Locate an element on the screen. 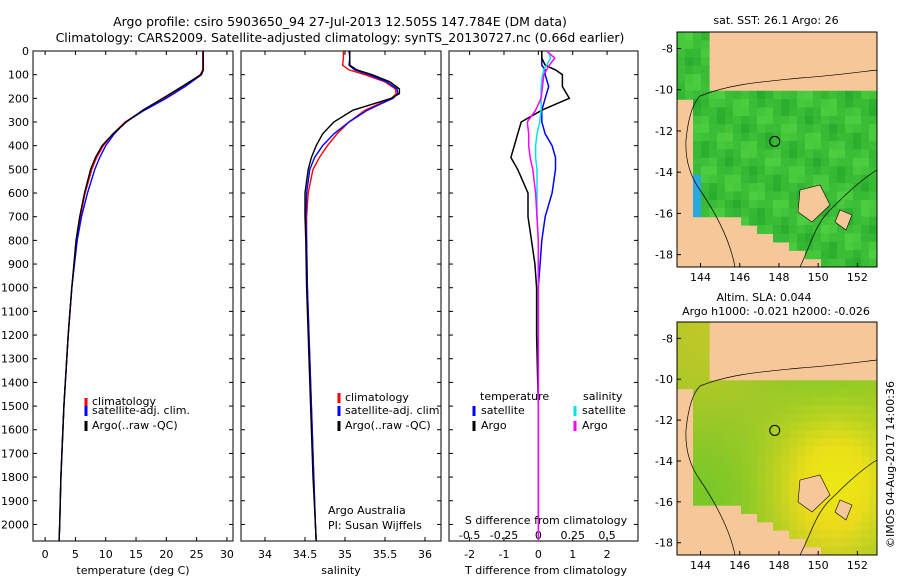  salinity-xlabel: salinity is located at coordinates (341, 570).